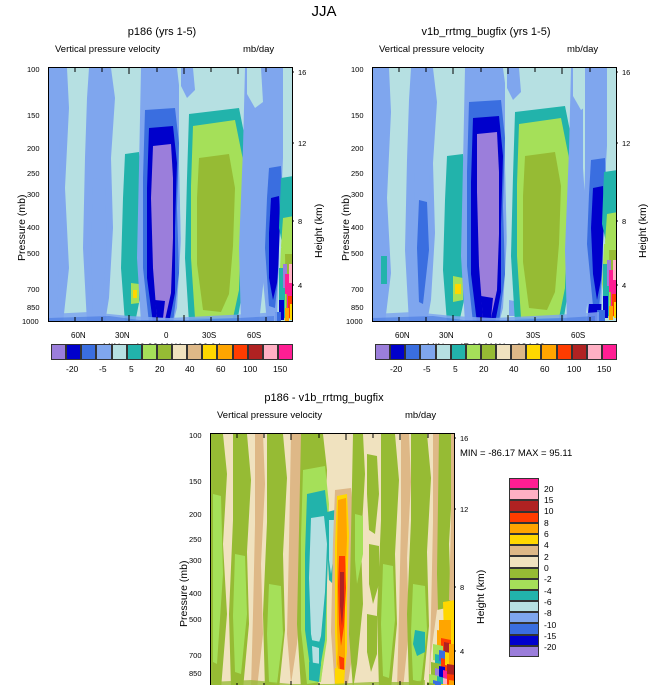 The height and width of the screenshot is (685, 648). I want to click on panel-diff-contours, so click(332, 559).